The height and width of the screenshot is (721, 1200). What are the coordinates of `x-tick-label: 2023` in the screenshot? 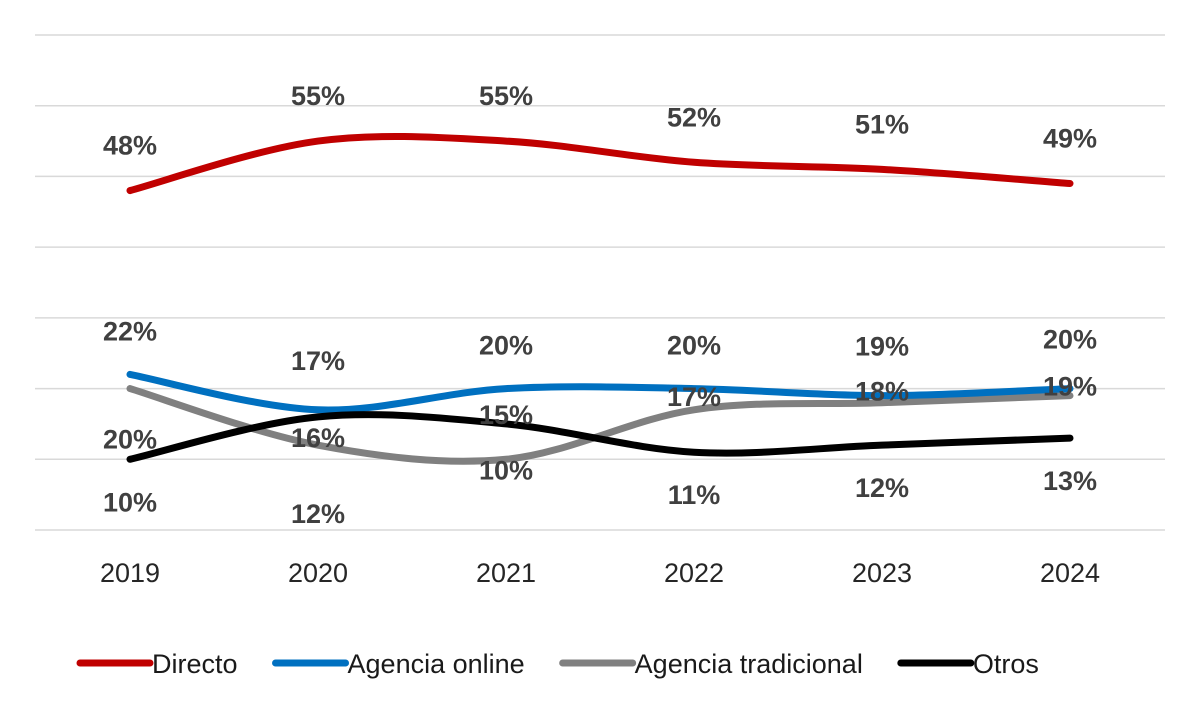 It's located at (882, 573).